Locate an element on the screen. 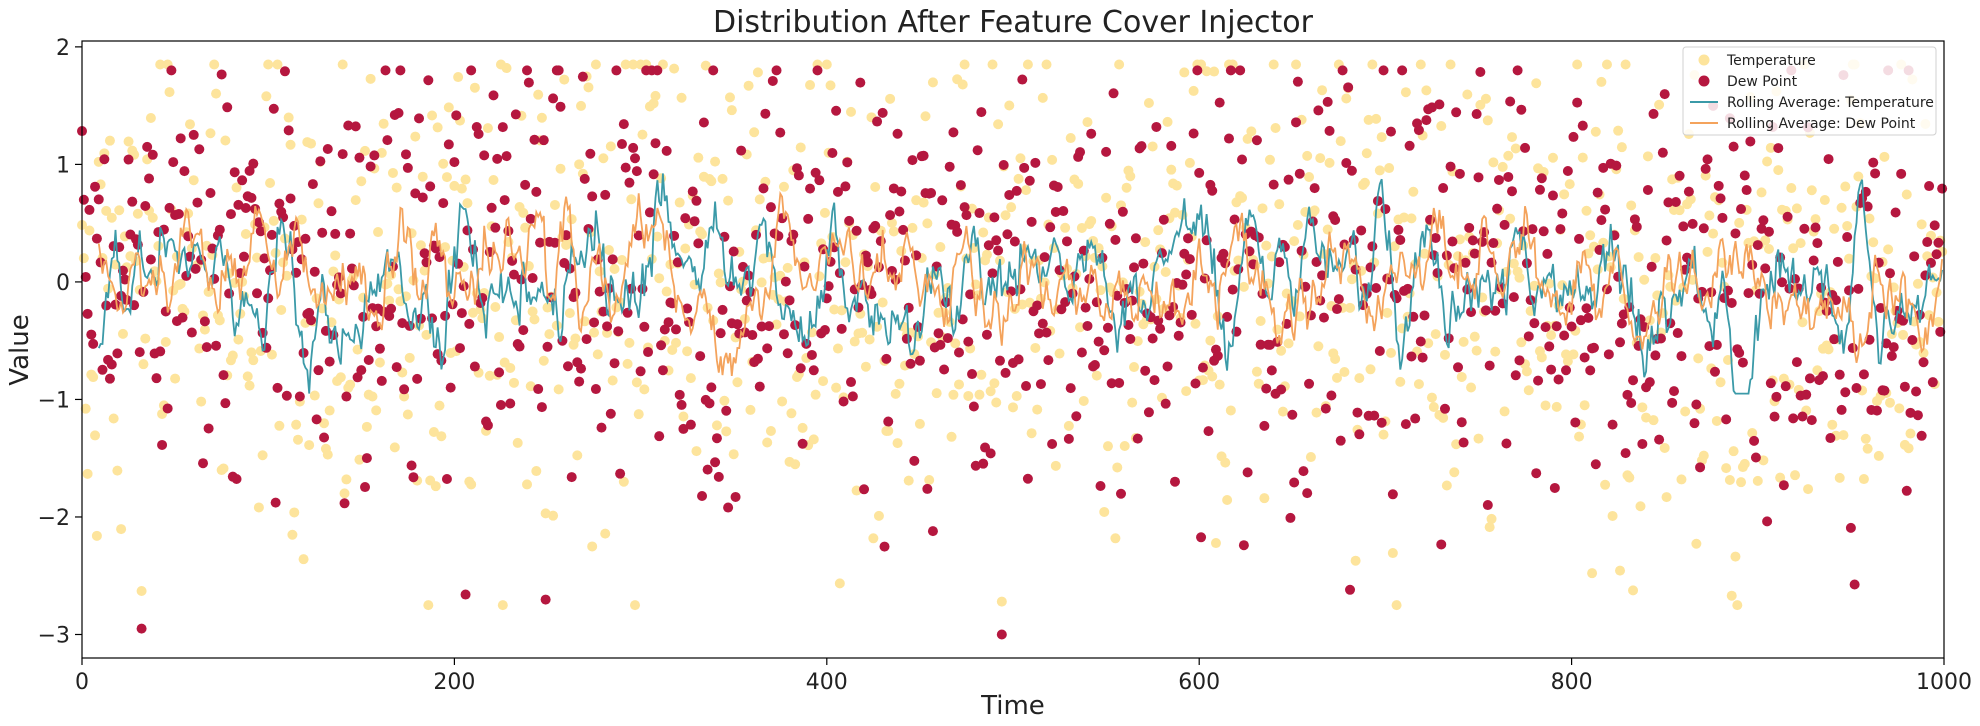 The width and height of the screenshot is (1980, 726). y-tick-label: 1 is located at coordinates (63, 165).